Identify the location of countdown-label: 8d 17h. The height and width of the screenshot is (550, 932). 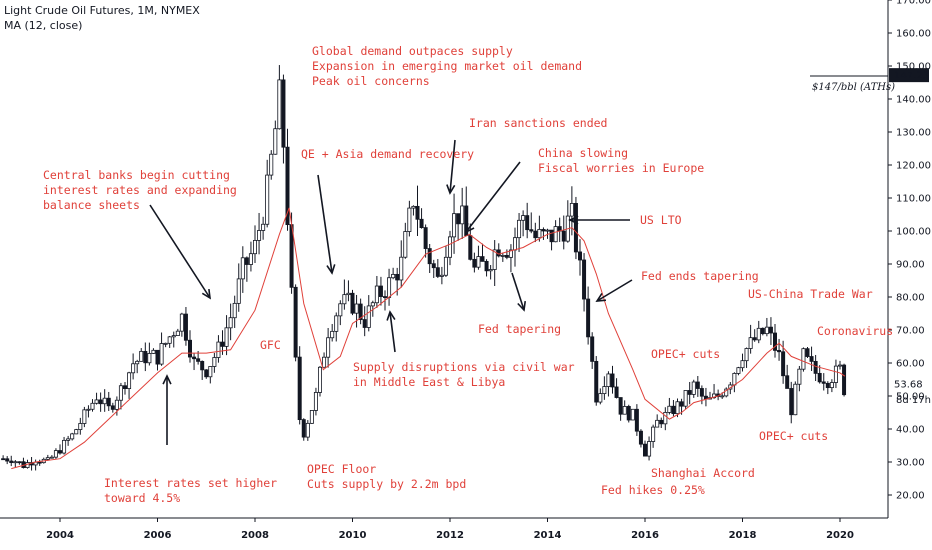
(913, 400).